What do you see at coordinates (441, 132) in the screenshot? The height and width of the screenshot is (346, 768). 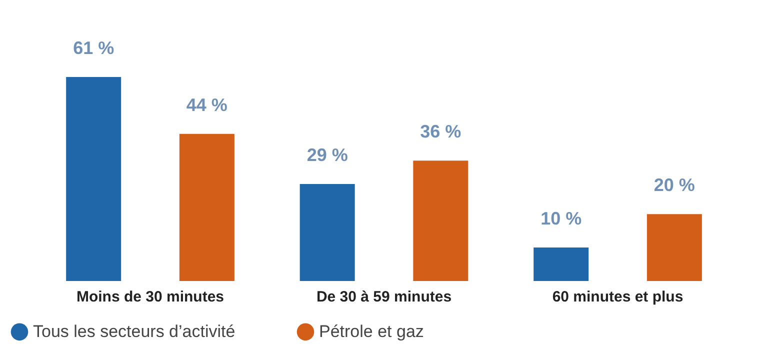 I see `data-label: 36 %` at bounding box center [441, 132].